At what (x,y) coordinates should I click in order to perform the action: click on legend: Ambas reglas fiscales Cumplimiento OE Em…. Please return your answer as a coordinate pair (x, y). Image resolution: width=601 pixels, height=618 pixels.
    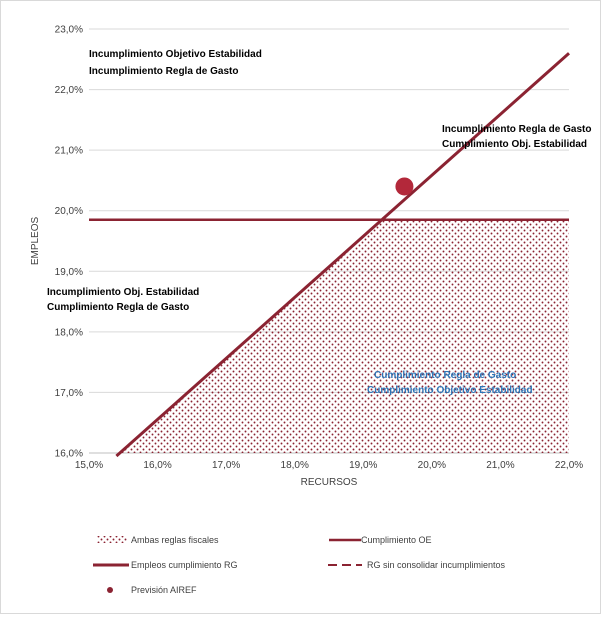
    Looking at the image, I should click on (299, 565).